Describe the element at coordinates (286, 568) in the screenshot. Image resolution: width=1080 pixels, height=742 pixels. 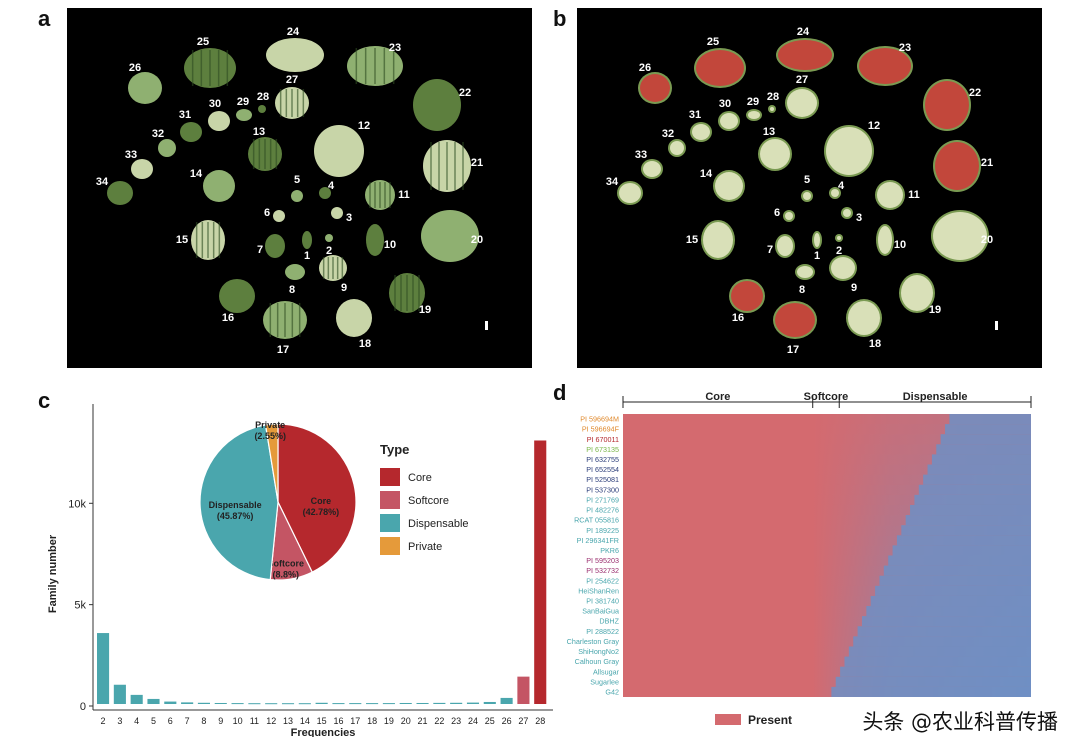
I see `pie-label-softcore: Softcore (8.8%)` at that location.